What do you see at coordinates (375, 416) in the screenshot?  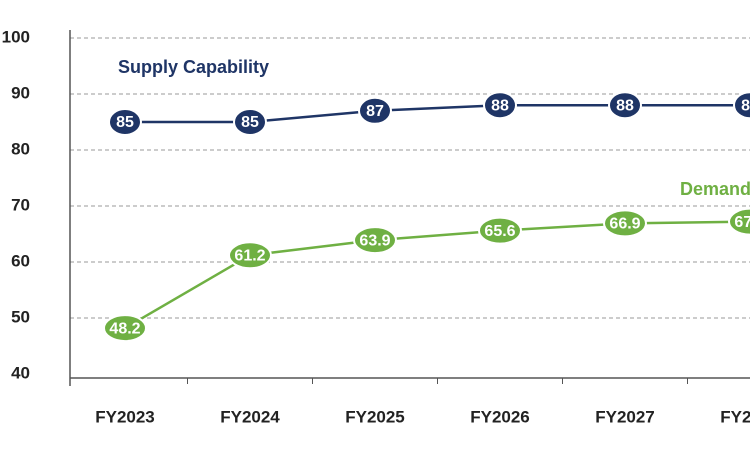 I see `x-tick-label: FY2025` at bounding box center [375, 416].